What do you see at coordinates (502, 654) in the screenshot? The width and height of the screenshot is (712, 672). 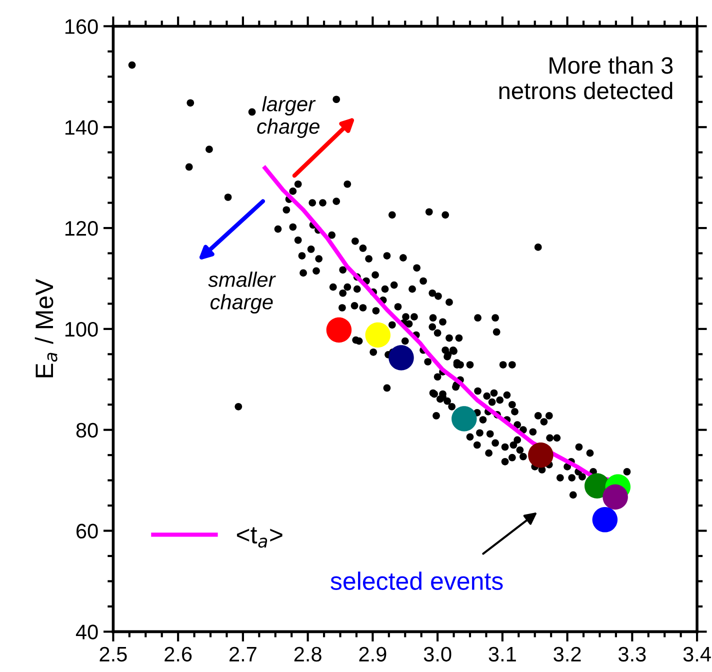 I see `x-tick-label: 3.1` at bounding box center [502, 654].